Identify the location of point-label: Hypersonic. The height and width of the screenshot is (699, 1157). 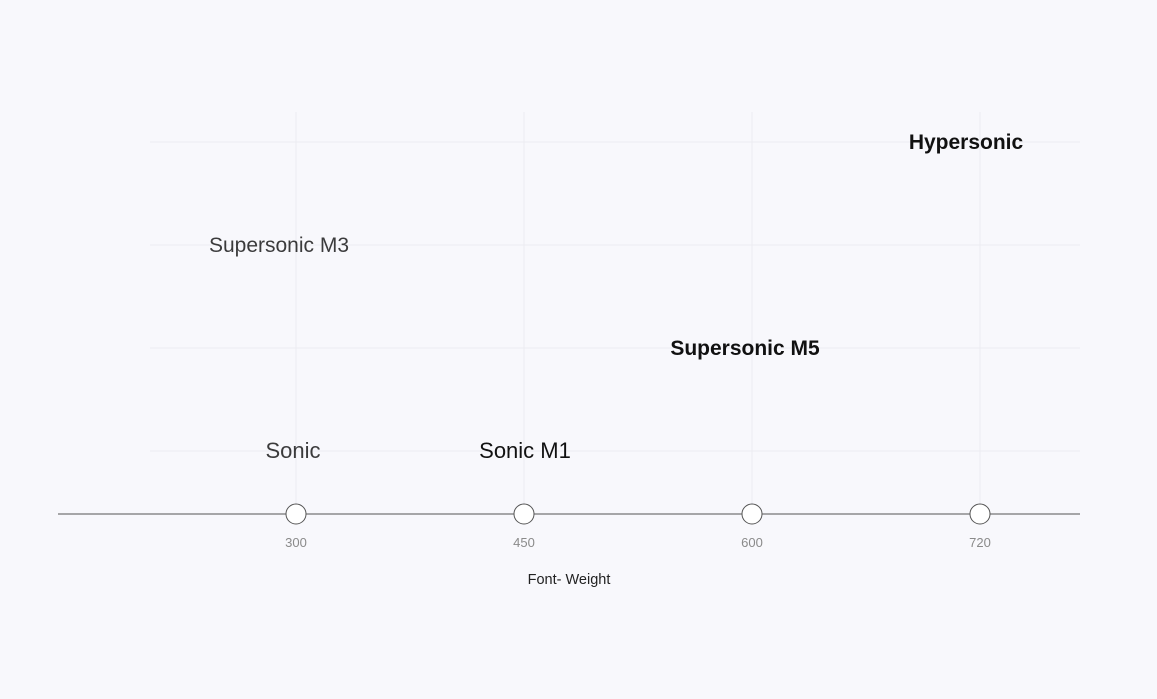
(966, 142).